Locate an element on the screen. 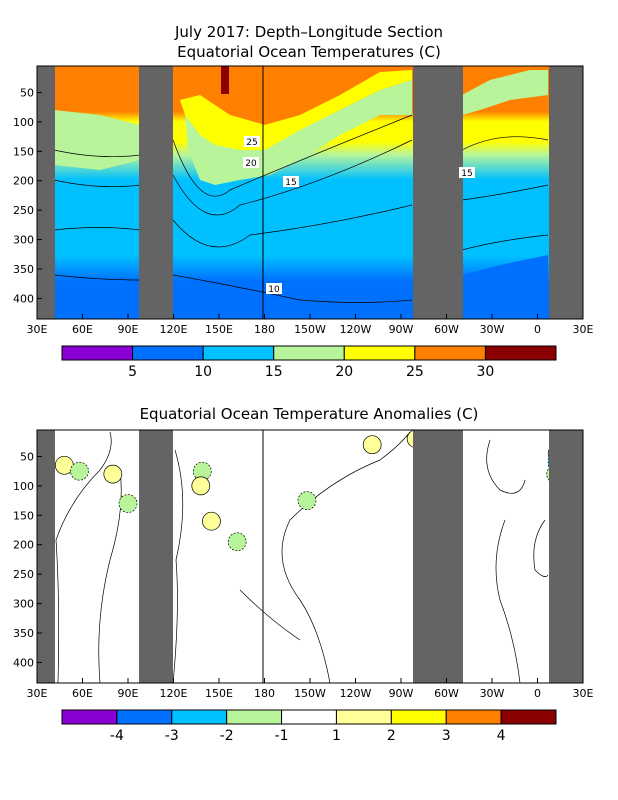  chart-title-line2: Equatorial Ocean Temperatures (C) is located at coordinates (309, 52).